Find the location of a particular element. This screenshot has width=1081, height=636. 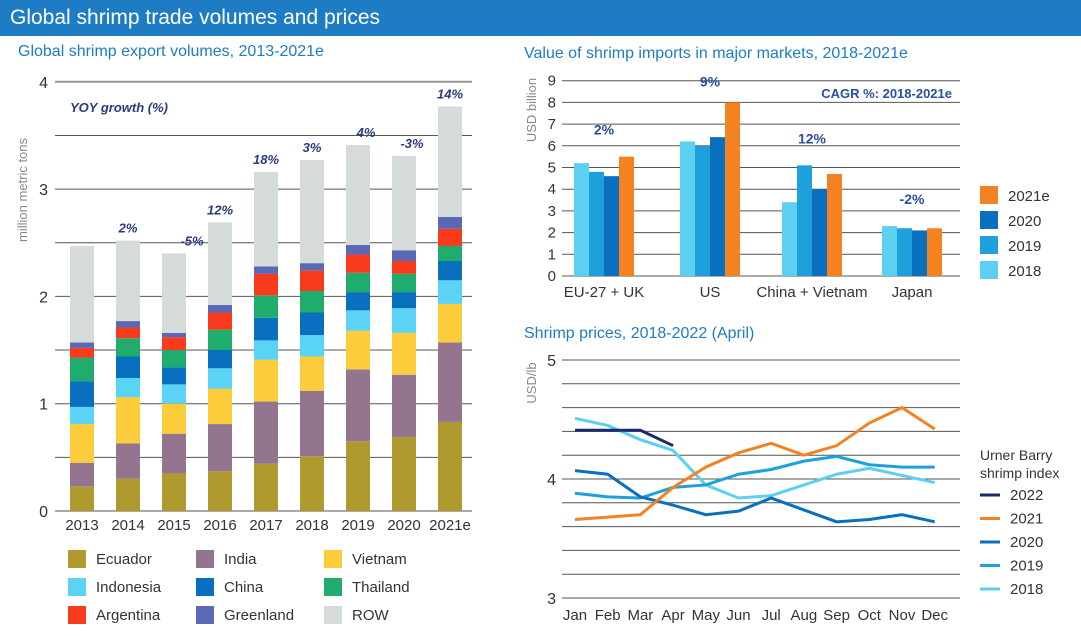

x-tick-label: 2018 is located at coordinates (311, 525).